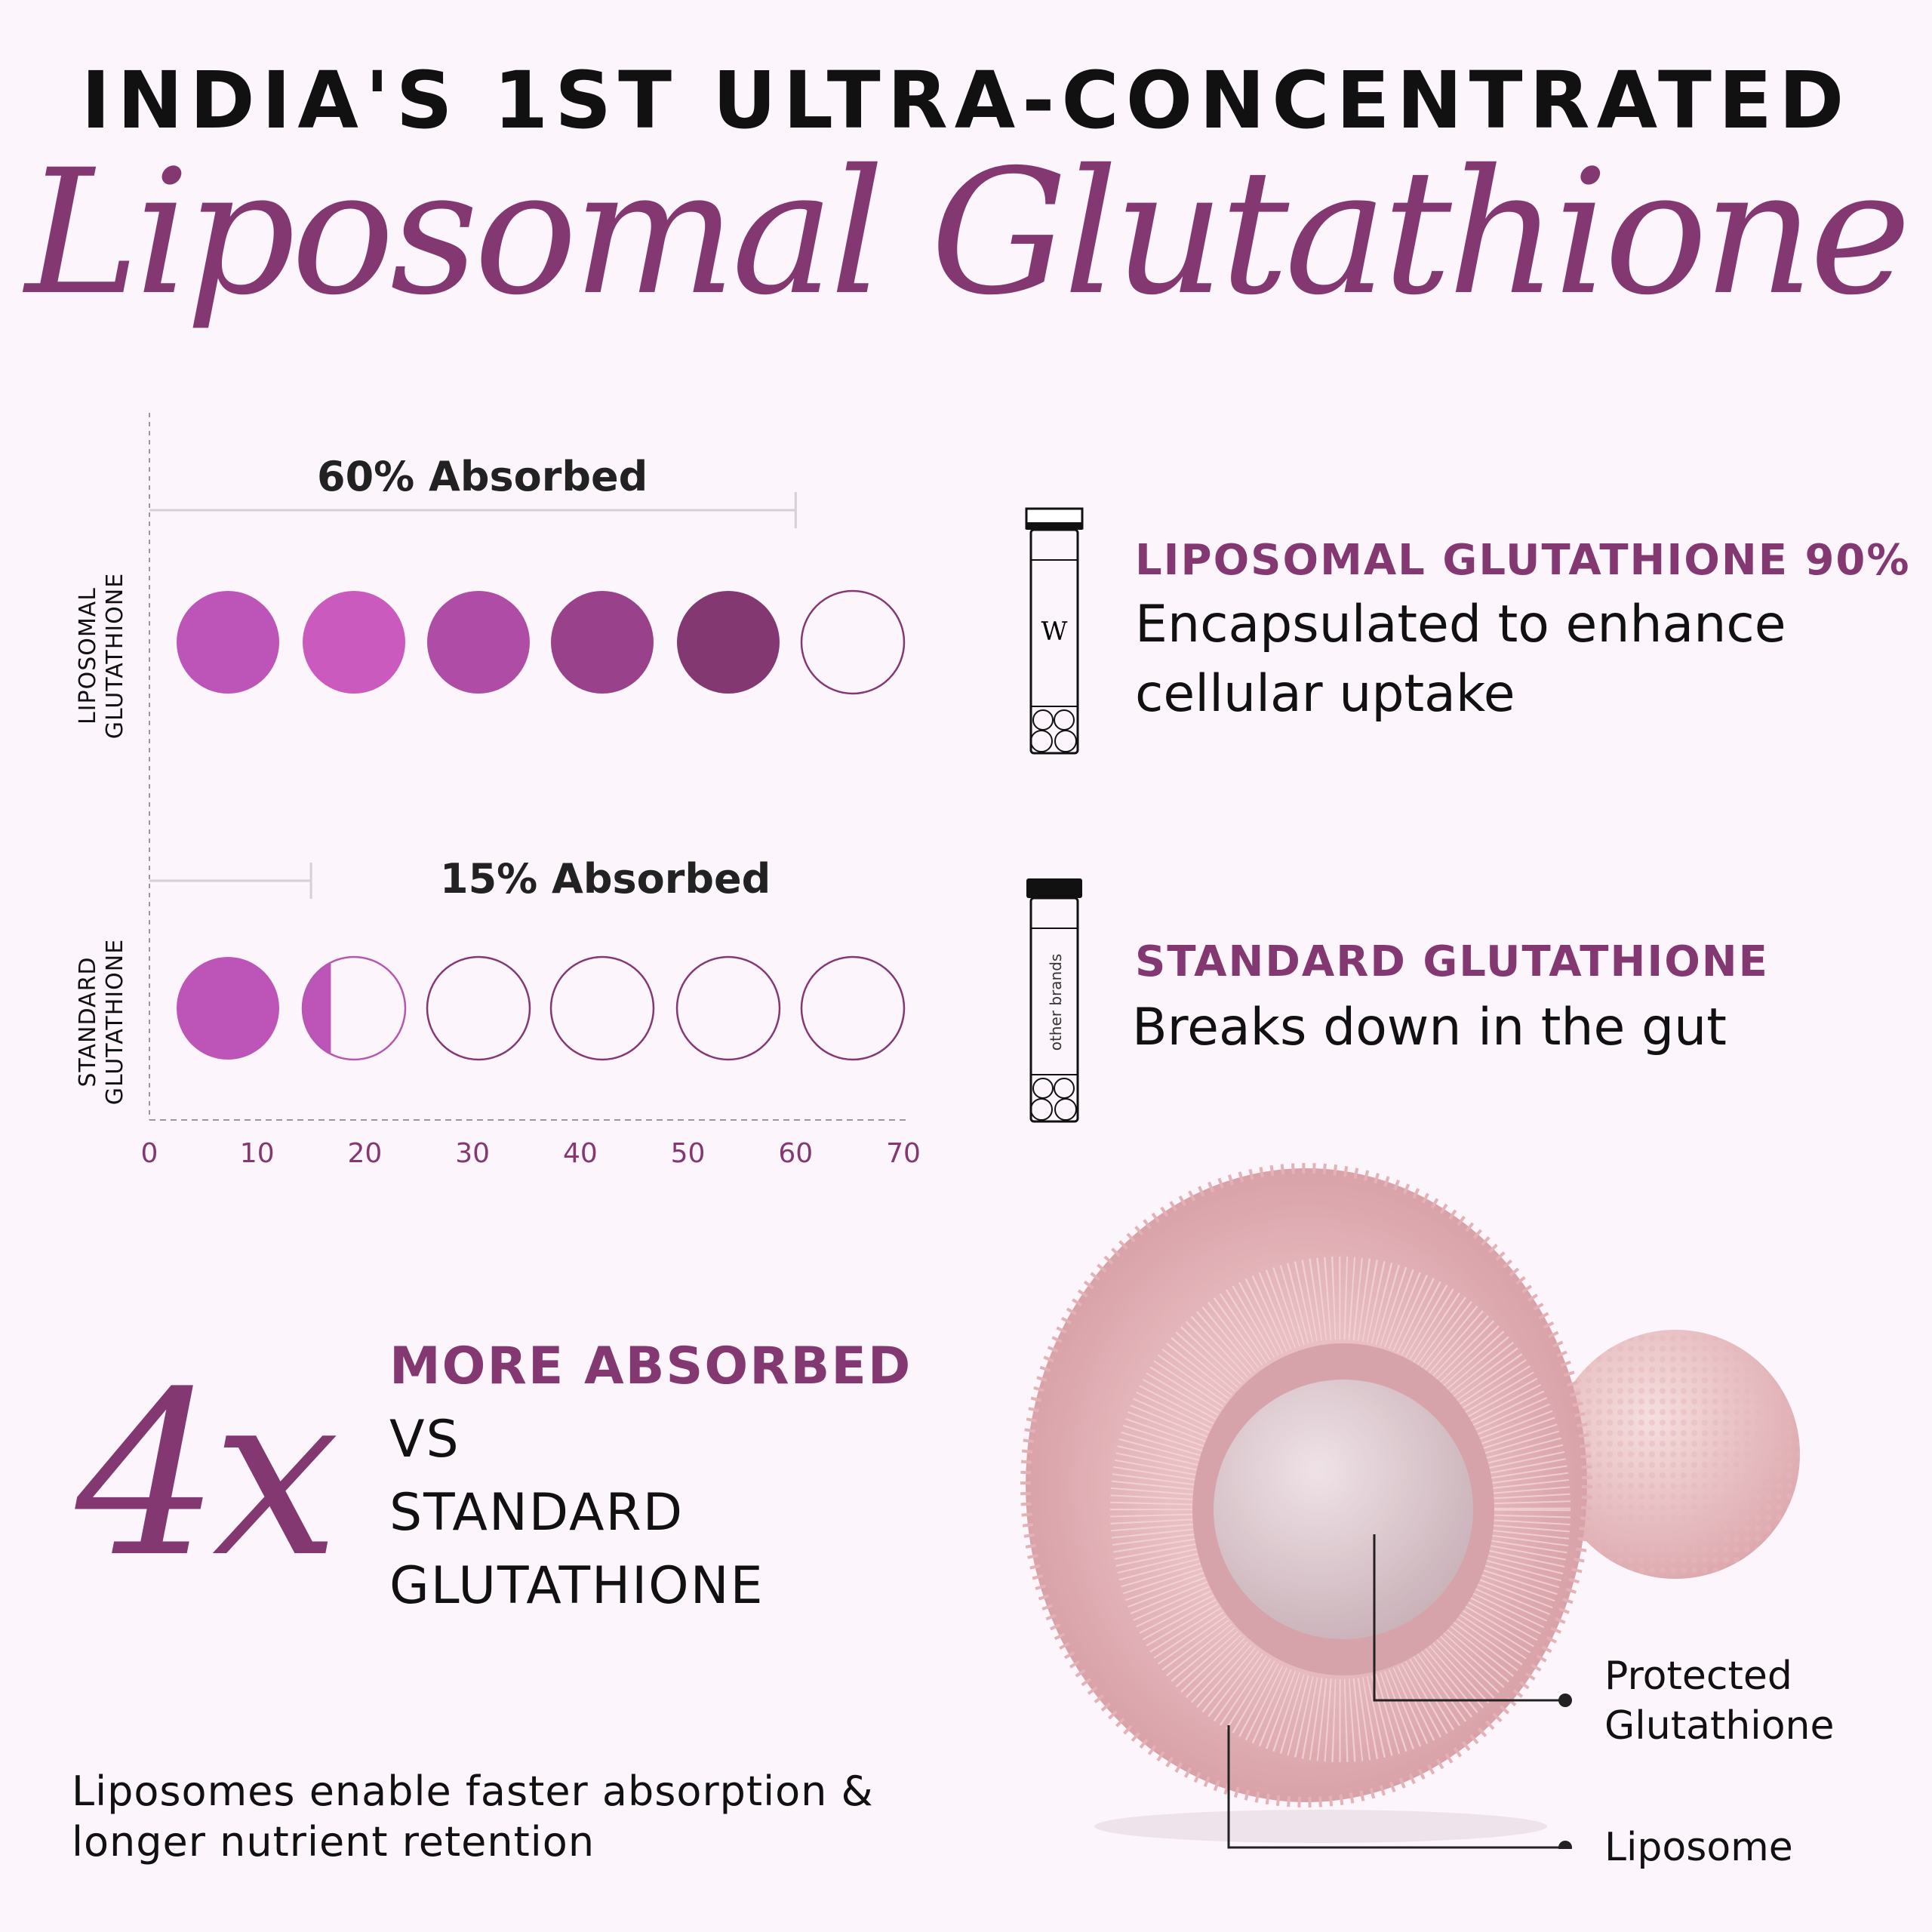 The width and height of the screenshot is (1932, 1932). What do you see at coordinates (688, 1153) in the screenshot?
I see `x-tick-label: 50` at bounding box center [688, 1153].